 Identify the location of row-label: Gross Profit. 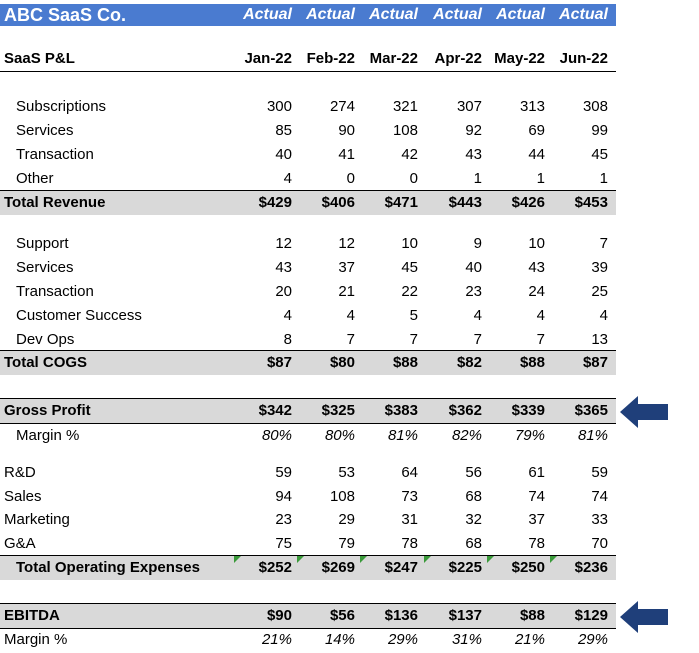
(47, 410).